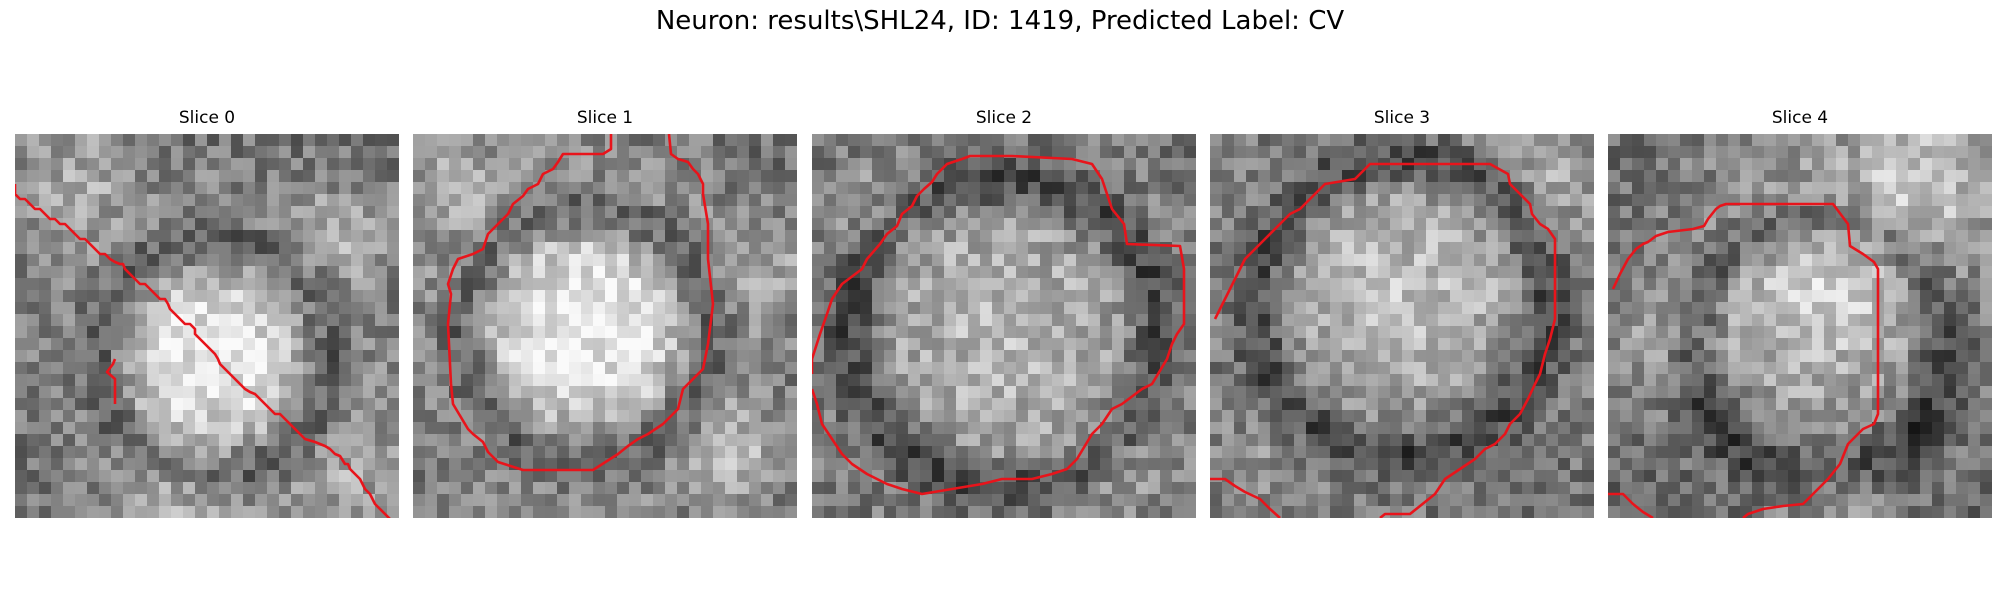 The width and height of the screenshot is (2000, 600). Describe the element at coordinates (1800, 118) in the screenshot. I see `slice-title-4: Slice 4` at that location.